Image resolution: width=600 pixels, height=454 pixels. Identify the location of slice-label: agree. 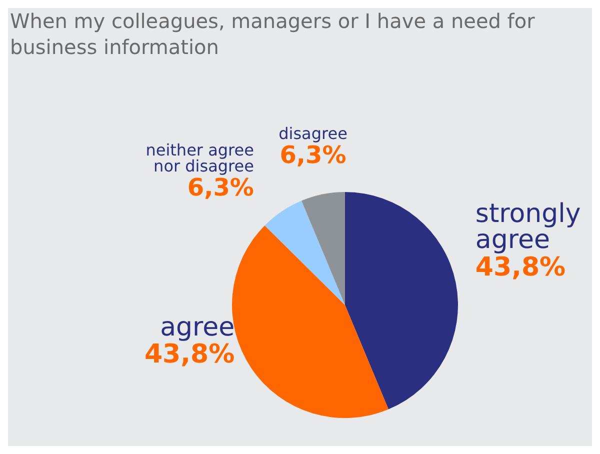
(197, 327).